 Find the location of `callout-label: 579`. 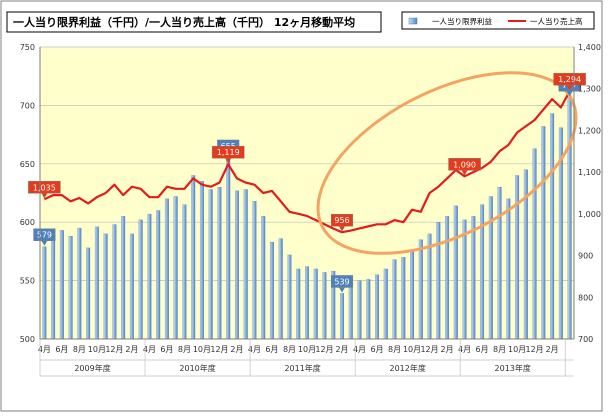

callout-label: 579 is located at coordinates (44, 235).